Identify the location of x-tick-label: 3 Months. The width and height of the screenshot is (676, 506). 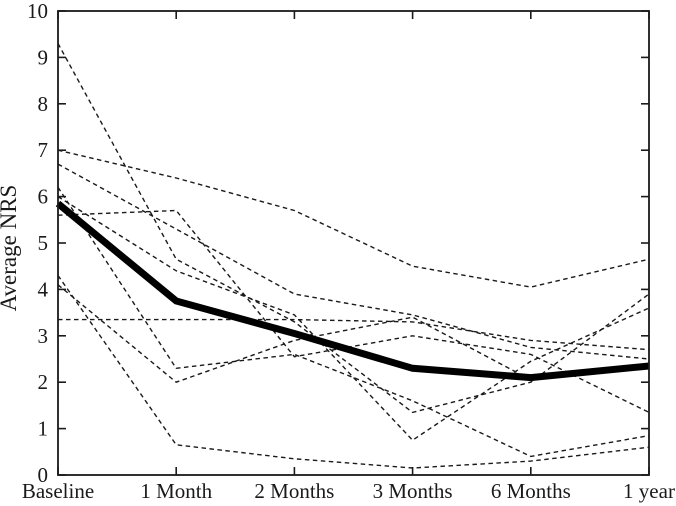
(413, 491).